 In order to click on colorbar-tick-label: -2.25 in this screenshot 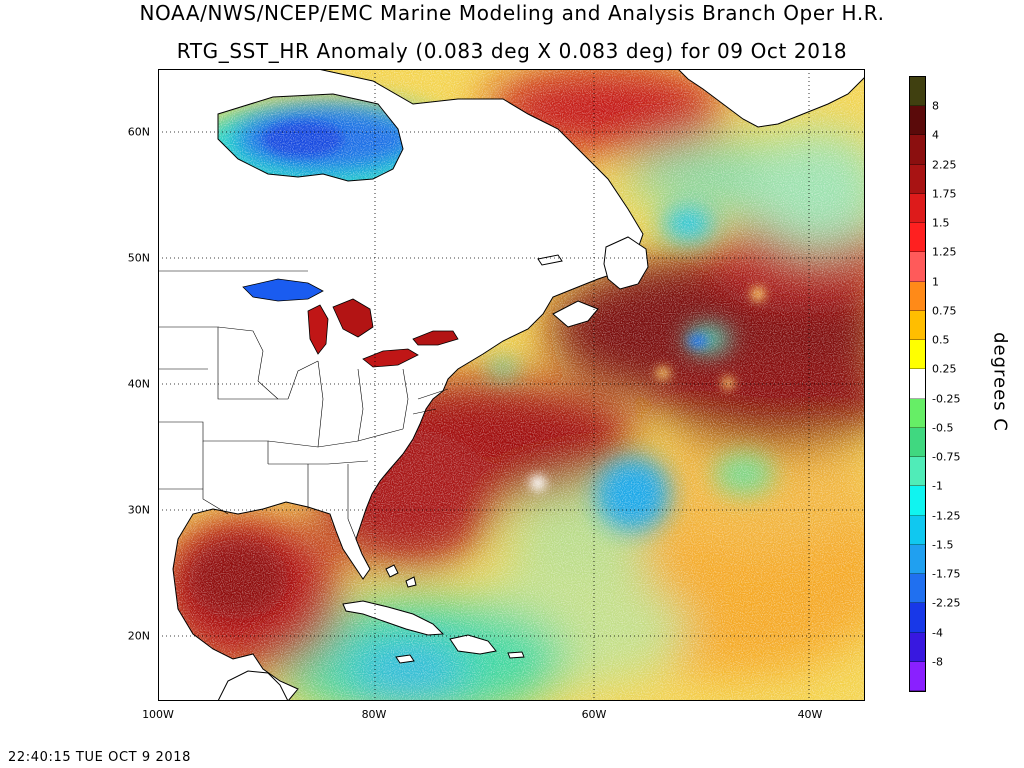, I will do `click(946, 603)`.